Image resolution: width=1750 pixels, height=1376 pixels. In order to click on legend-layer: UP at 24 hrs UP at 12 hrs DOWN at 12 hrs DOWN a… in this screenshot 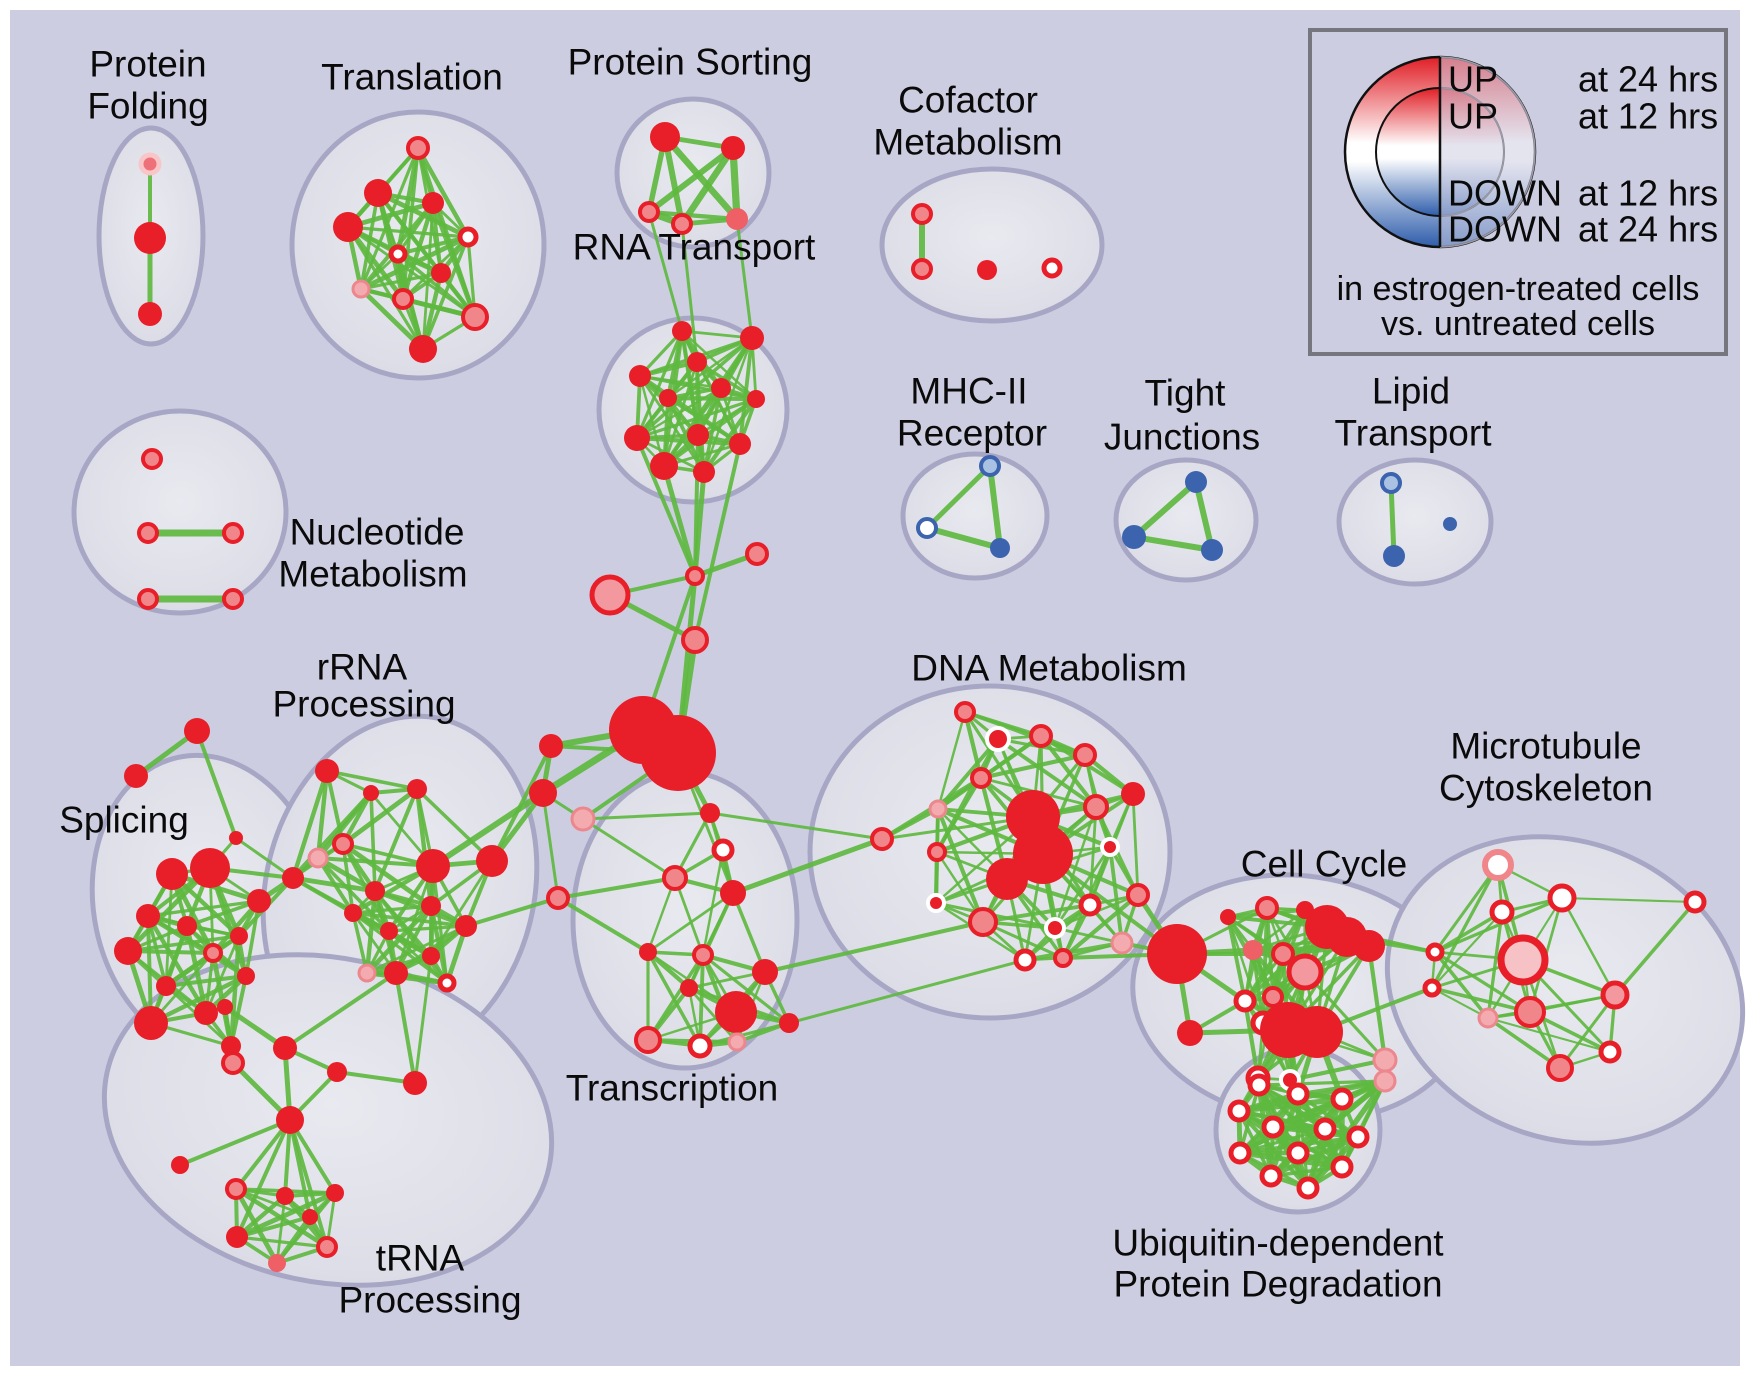, I will do `click(1518, 192)`.